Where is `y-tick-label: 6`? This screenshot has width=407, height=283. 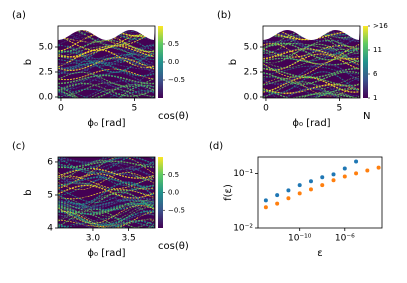 y-tick-label: 6 is located at coordinates (50, 162).